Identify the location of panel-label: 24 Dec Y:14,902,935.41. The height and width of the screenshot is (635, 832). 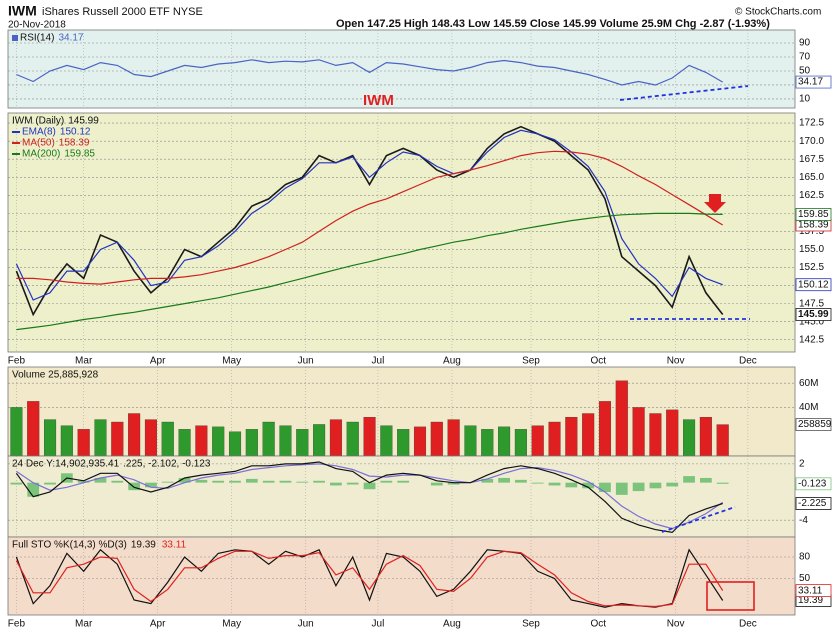
(66, 464).